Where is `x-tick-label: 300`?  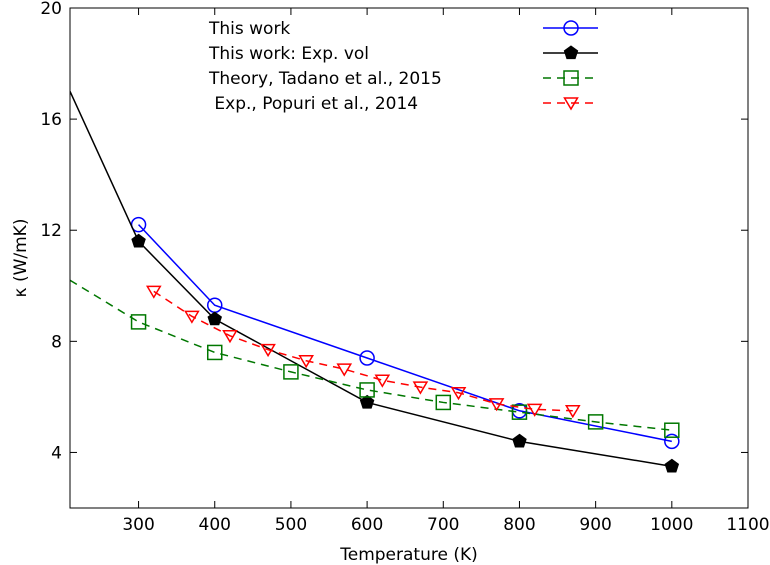 x-tick-label: 300 is located at coordinates (138, 525).